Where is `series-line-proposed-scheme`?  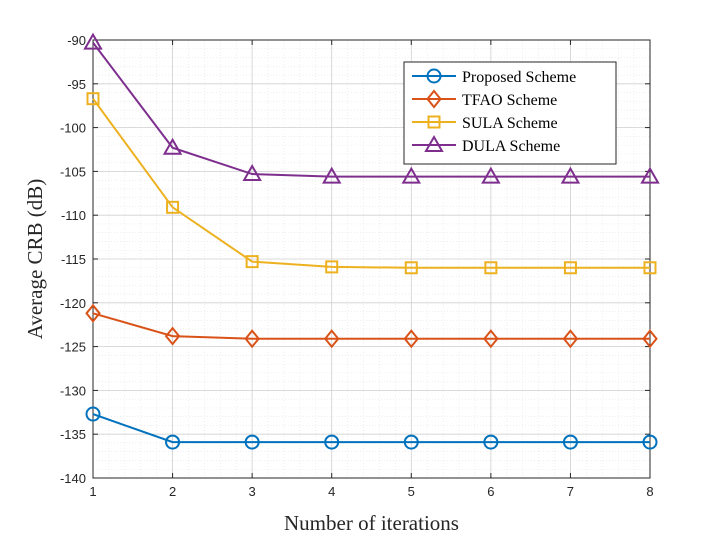
series-line-proposed-scheme is located at coordinates (371, 428).